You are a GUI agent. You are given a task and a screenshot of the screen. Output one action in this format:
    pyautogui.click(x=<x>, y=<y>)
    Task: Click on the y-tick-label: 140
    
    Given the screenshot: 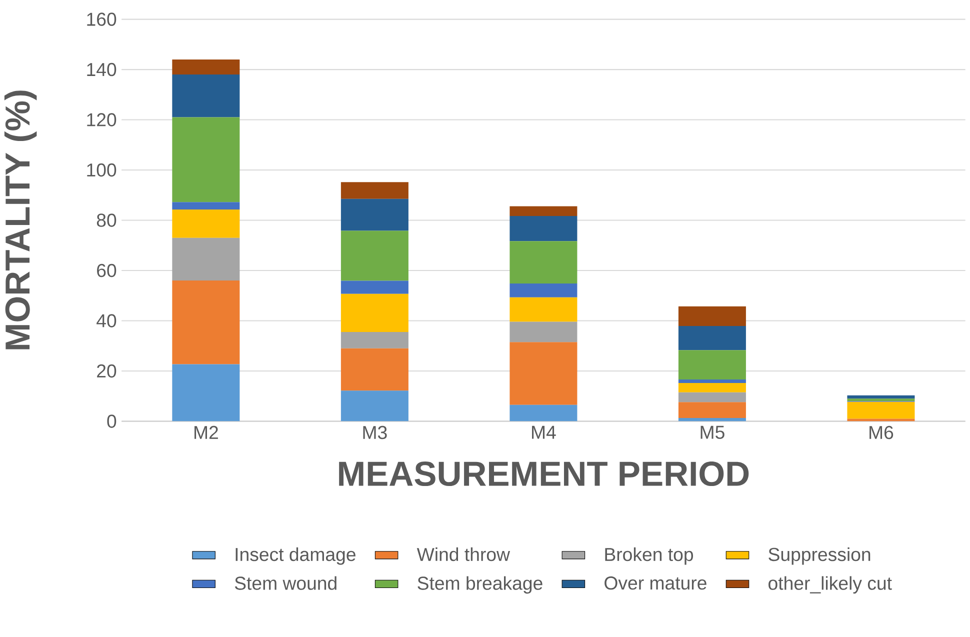 What is the action you would take?
    pyautogui.click(x=101, y=69)
    